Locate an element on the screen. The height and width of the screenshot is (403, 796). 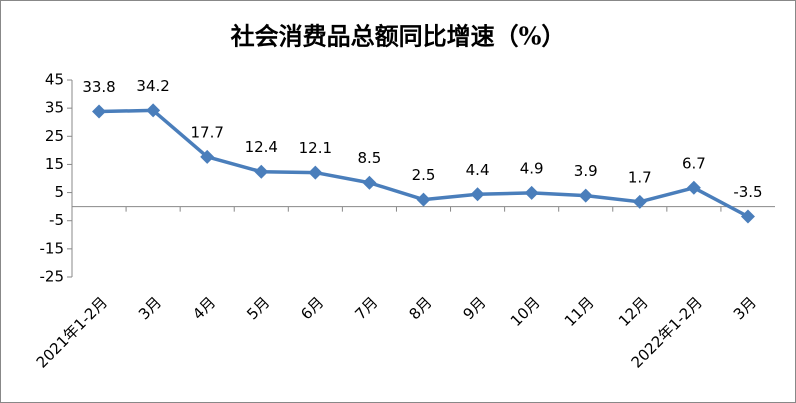
y-tick-label: 5 is located at coordinates (59, 192).